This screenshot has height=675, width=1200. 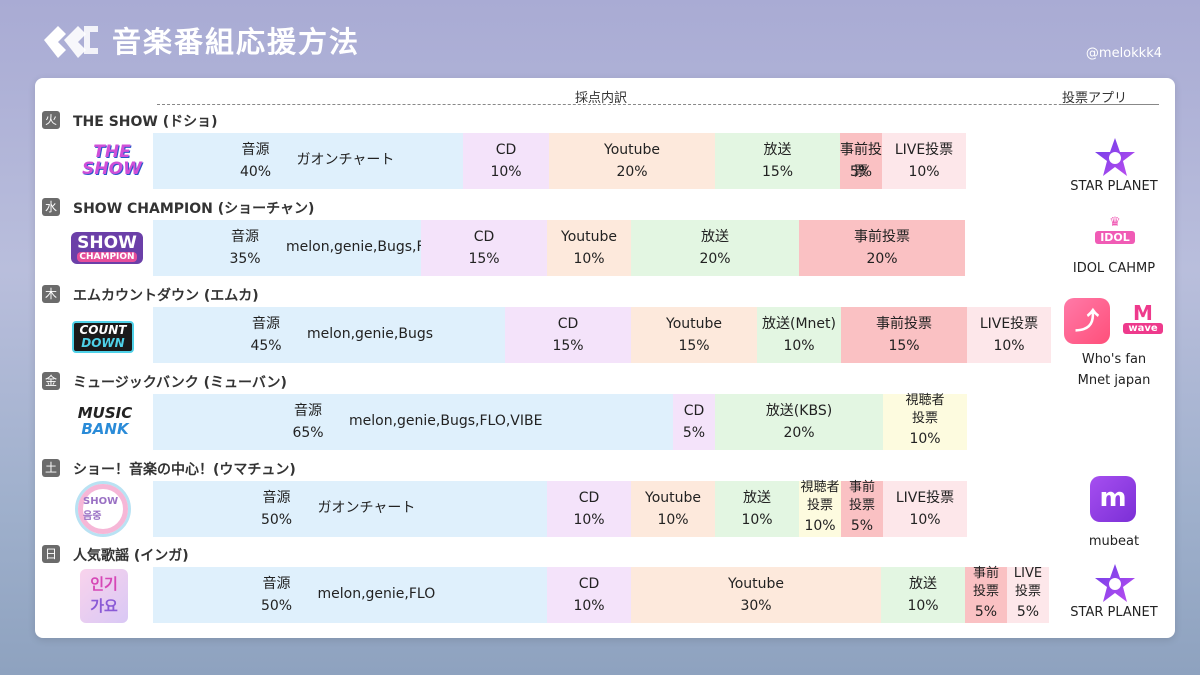 I want to click on score-segment: LIVE 投票 5%, so click(x=1028, y=594).